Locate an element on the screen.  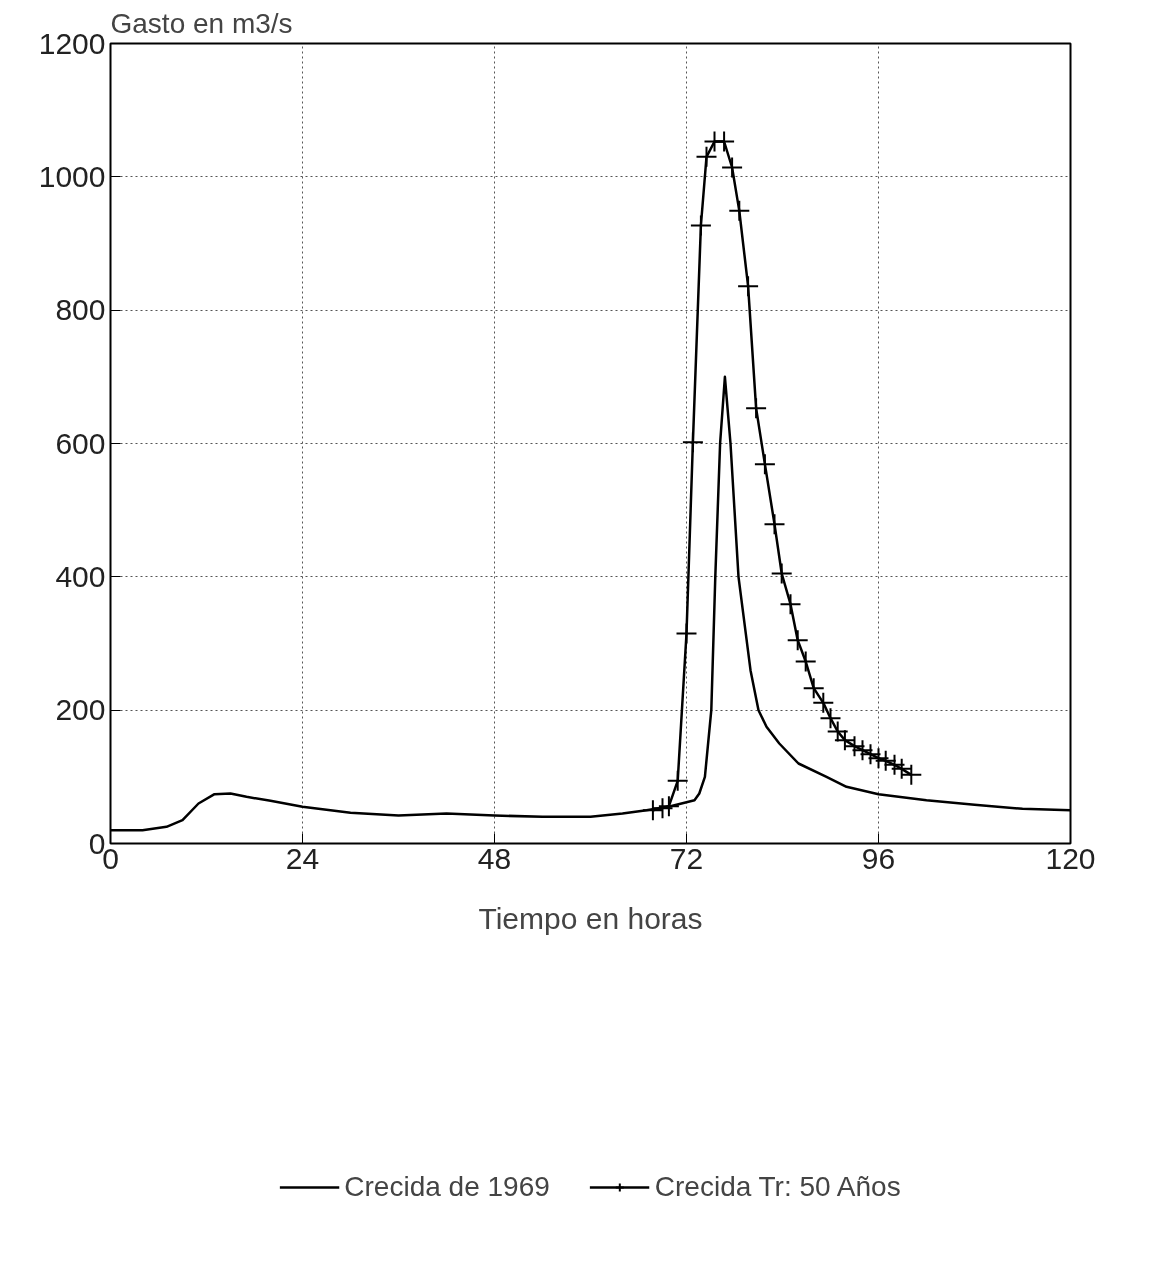
x-tick-label: 24 is located at coordinates (302, 858).